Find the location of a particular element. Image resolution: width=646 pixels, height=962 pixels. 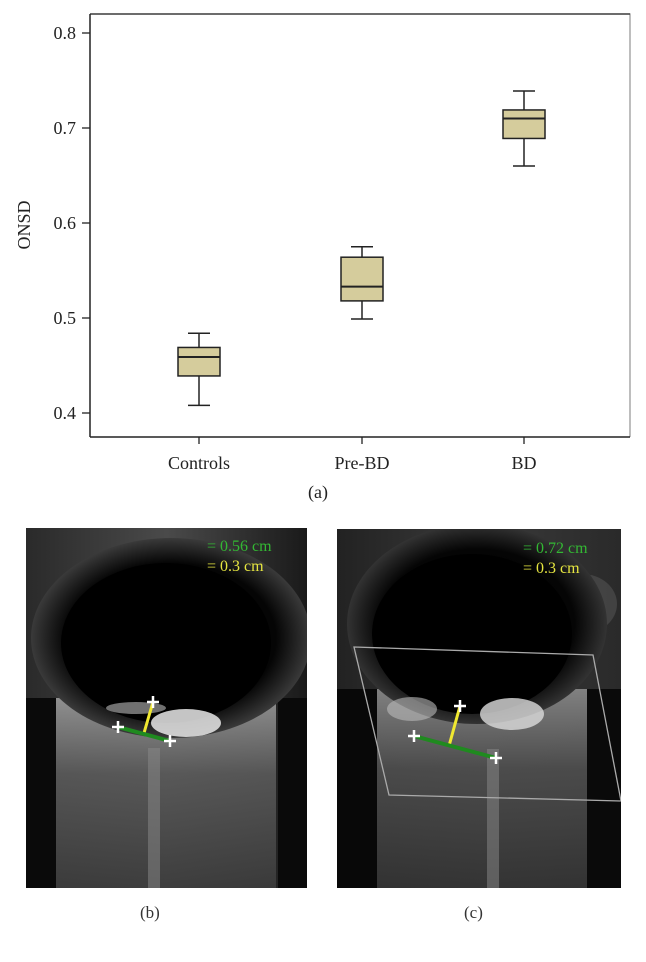

x-tick-label: Controls is located at coordinates (199, 463).